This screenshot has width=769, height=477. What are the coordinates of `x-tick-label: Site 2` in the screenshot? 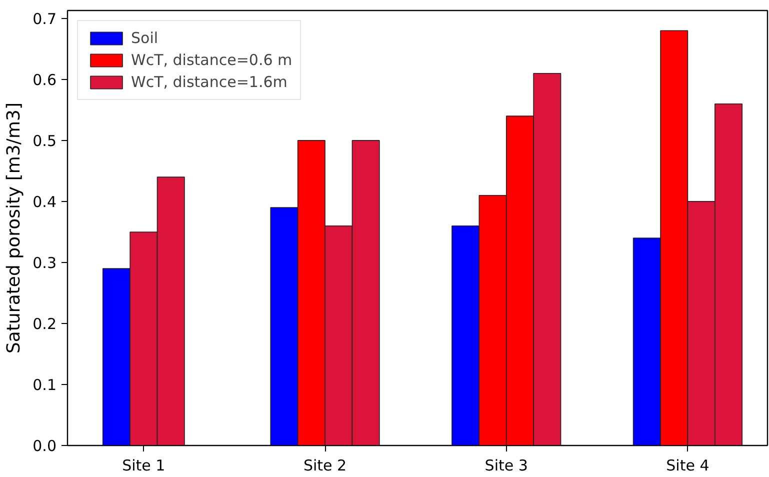 It's located at (325, 465).